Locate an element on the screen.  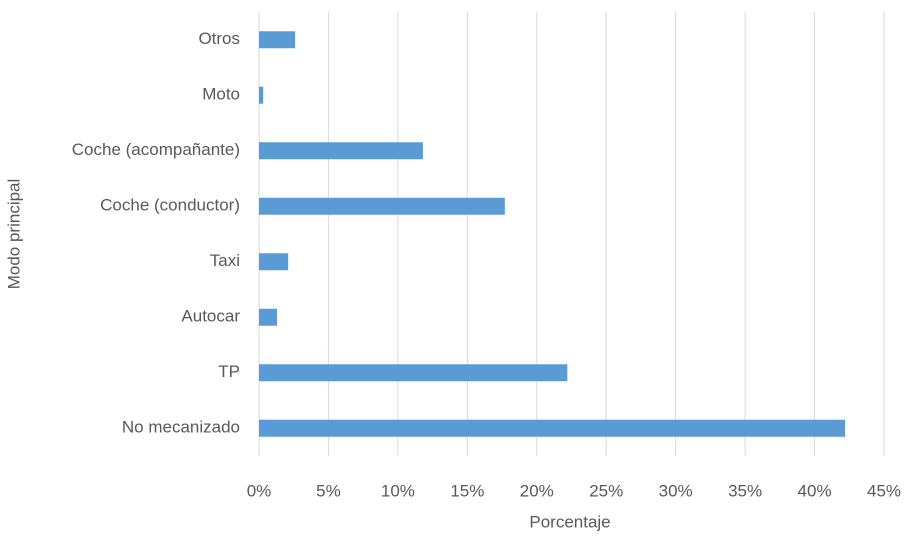
x-tick-label: 0% is located at coordinates (259, 490).